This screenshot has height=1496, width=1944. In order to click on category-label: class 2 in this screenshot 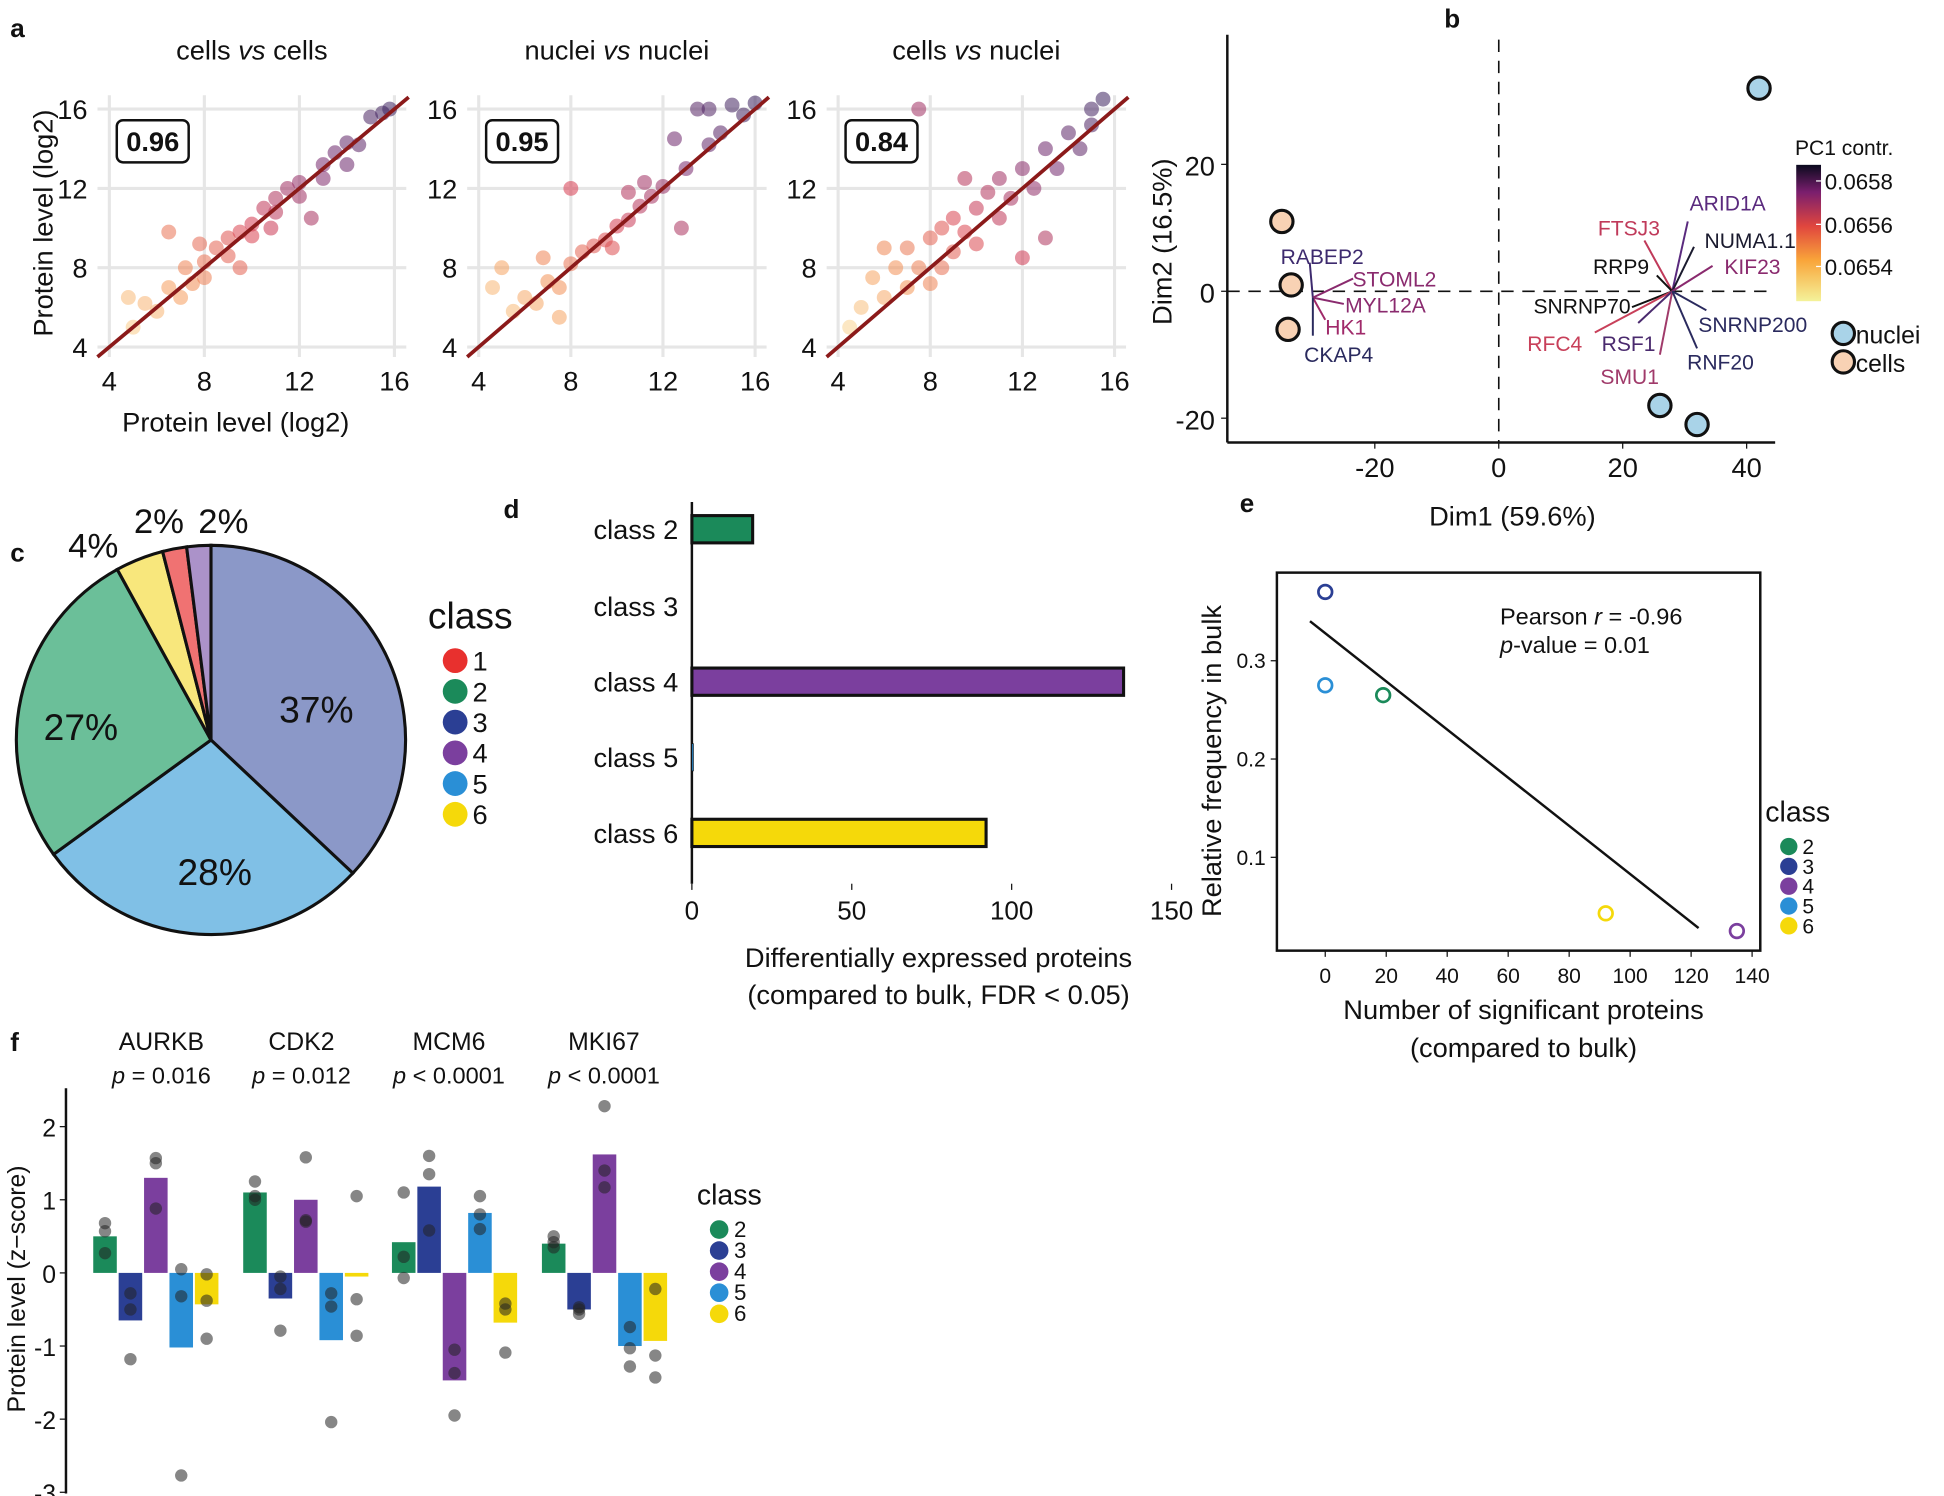, I will do `click(635, 529)`.